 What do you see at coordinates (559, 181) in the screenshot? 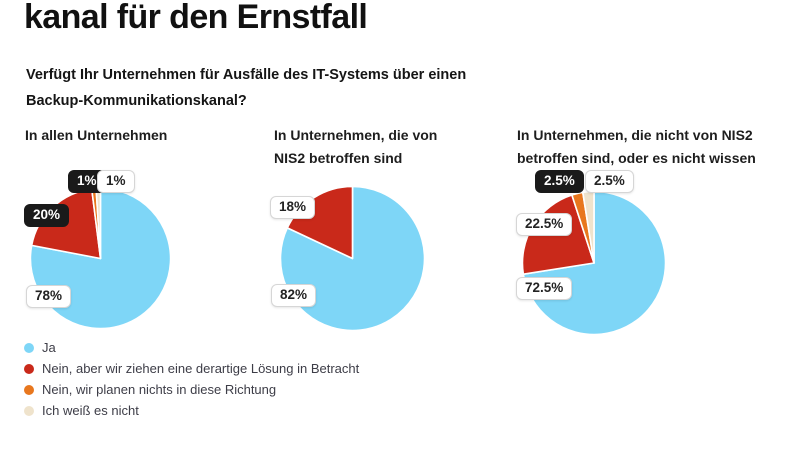
I see `pie3-label-nein-planen: 2.5%` at bounding box center [559, 181].